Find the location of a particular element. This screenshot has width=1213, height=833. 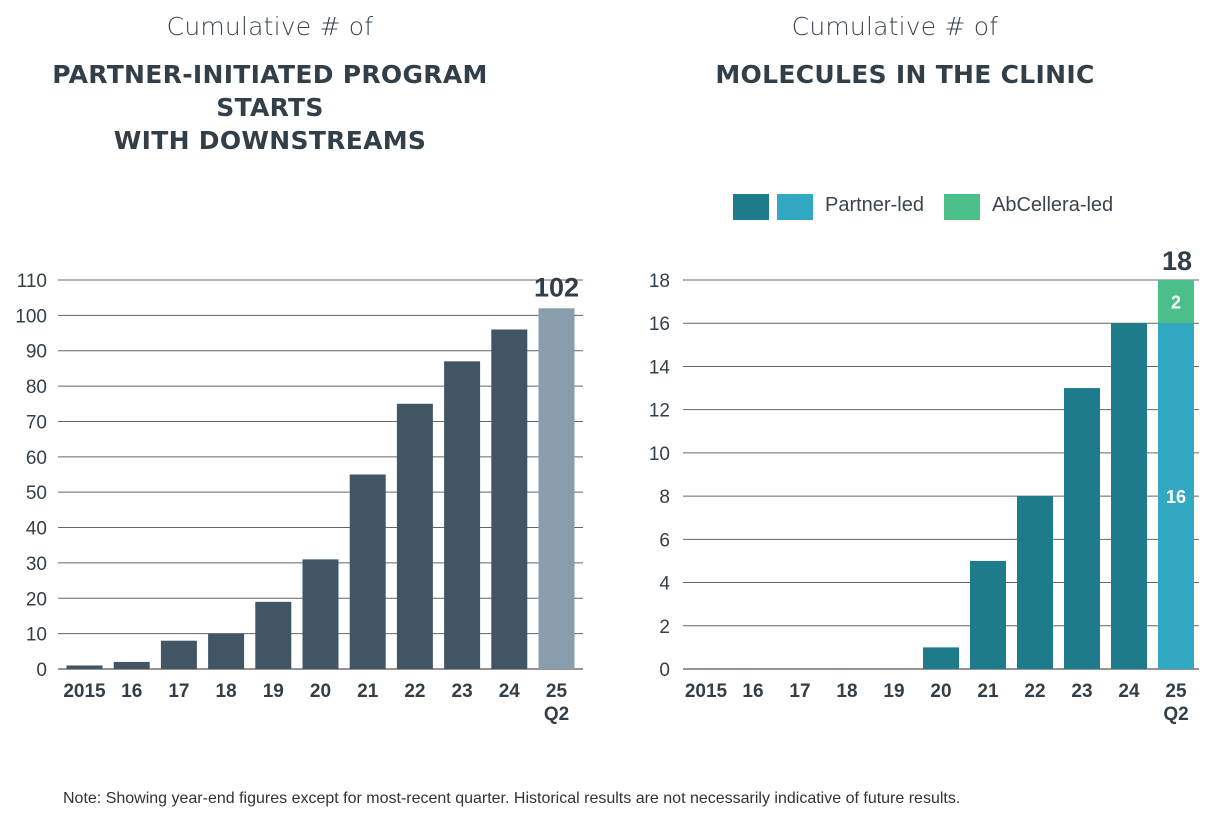

left-x-tick-label: 25 is located at coordinates (557, 691).